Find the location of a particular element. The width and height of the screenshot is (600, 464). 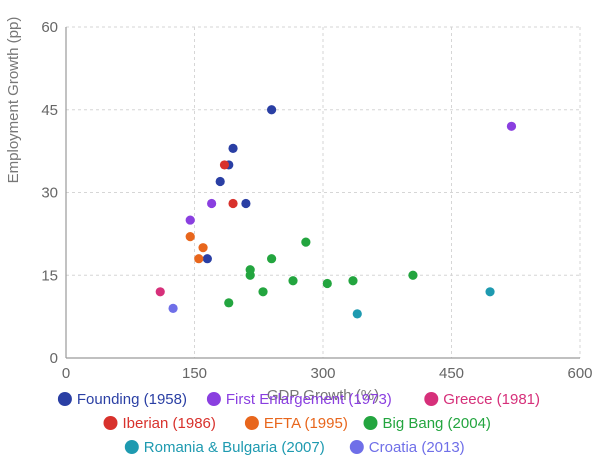

x-tick-label: 300 is located at coordinates (322, 373).